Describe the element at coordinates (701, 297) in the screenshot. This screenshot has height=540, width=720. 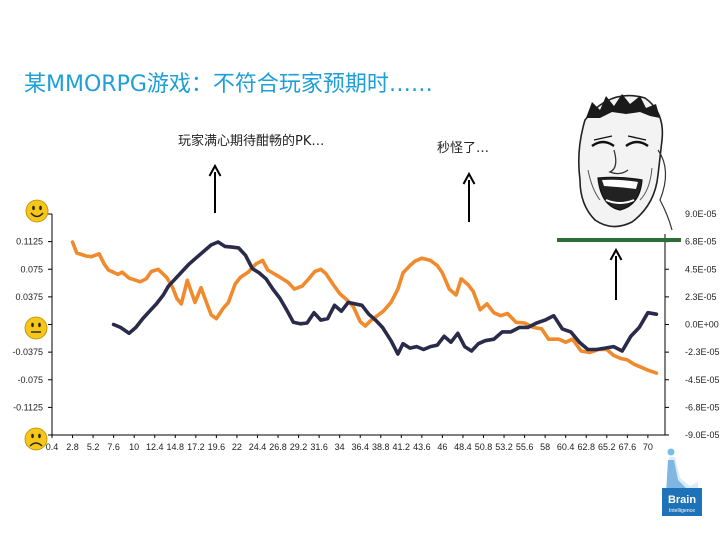
I see `right-y-tick-label: 2.3E-05` at that location.